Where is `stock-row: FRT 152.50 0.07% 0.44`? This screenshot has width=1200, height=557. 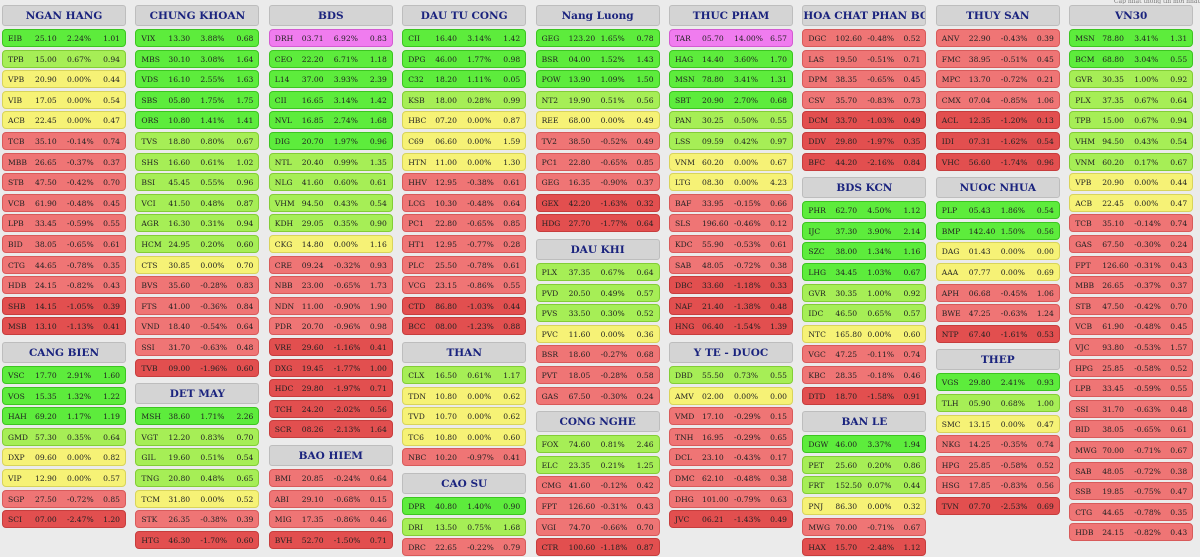 stock-row: FRT 152.50 0.07% 0.44 is located at coordinates (864, 485).